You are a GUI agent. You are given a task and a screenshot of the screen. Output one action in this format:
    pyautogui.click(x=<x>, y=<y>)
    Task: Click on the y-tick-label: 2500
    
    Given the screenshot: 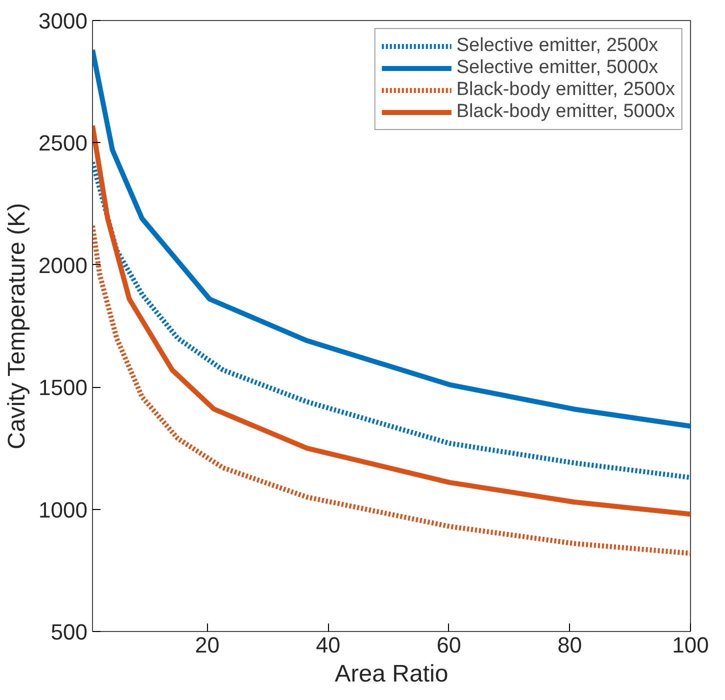 What is the action you would take?
    pyautogui.click(x=63, y=143)
    